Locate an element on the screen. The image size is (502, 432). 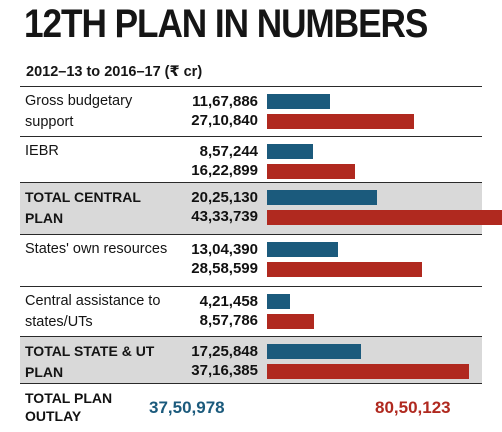
row-3: States' own resources 13,04,390 28,58,599 is located at coordinates (251, 260).